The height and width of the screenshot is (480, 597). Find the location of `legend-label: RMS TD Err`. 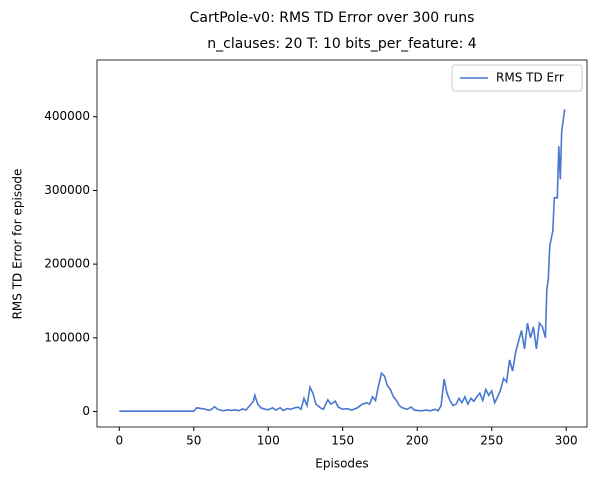

legend-label: RMS TD Err is located at coordinates (530, 78).